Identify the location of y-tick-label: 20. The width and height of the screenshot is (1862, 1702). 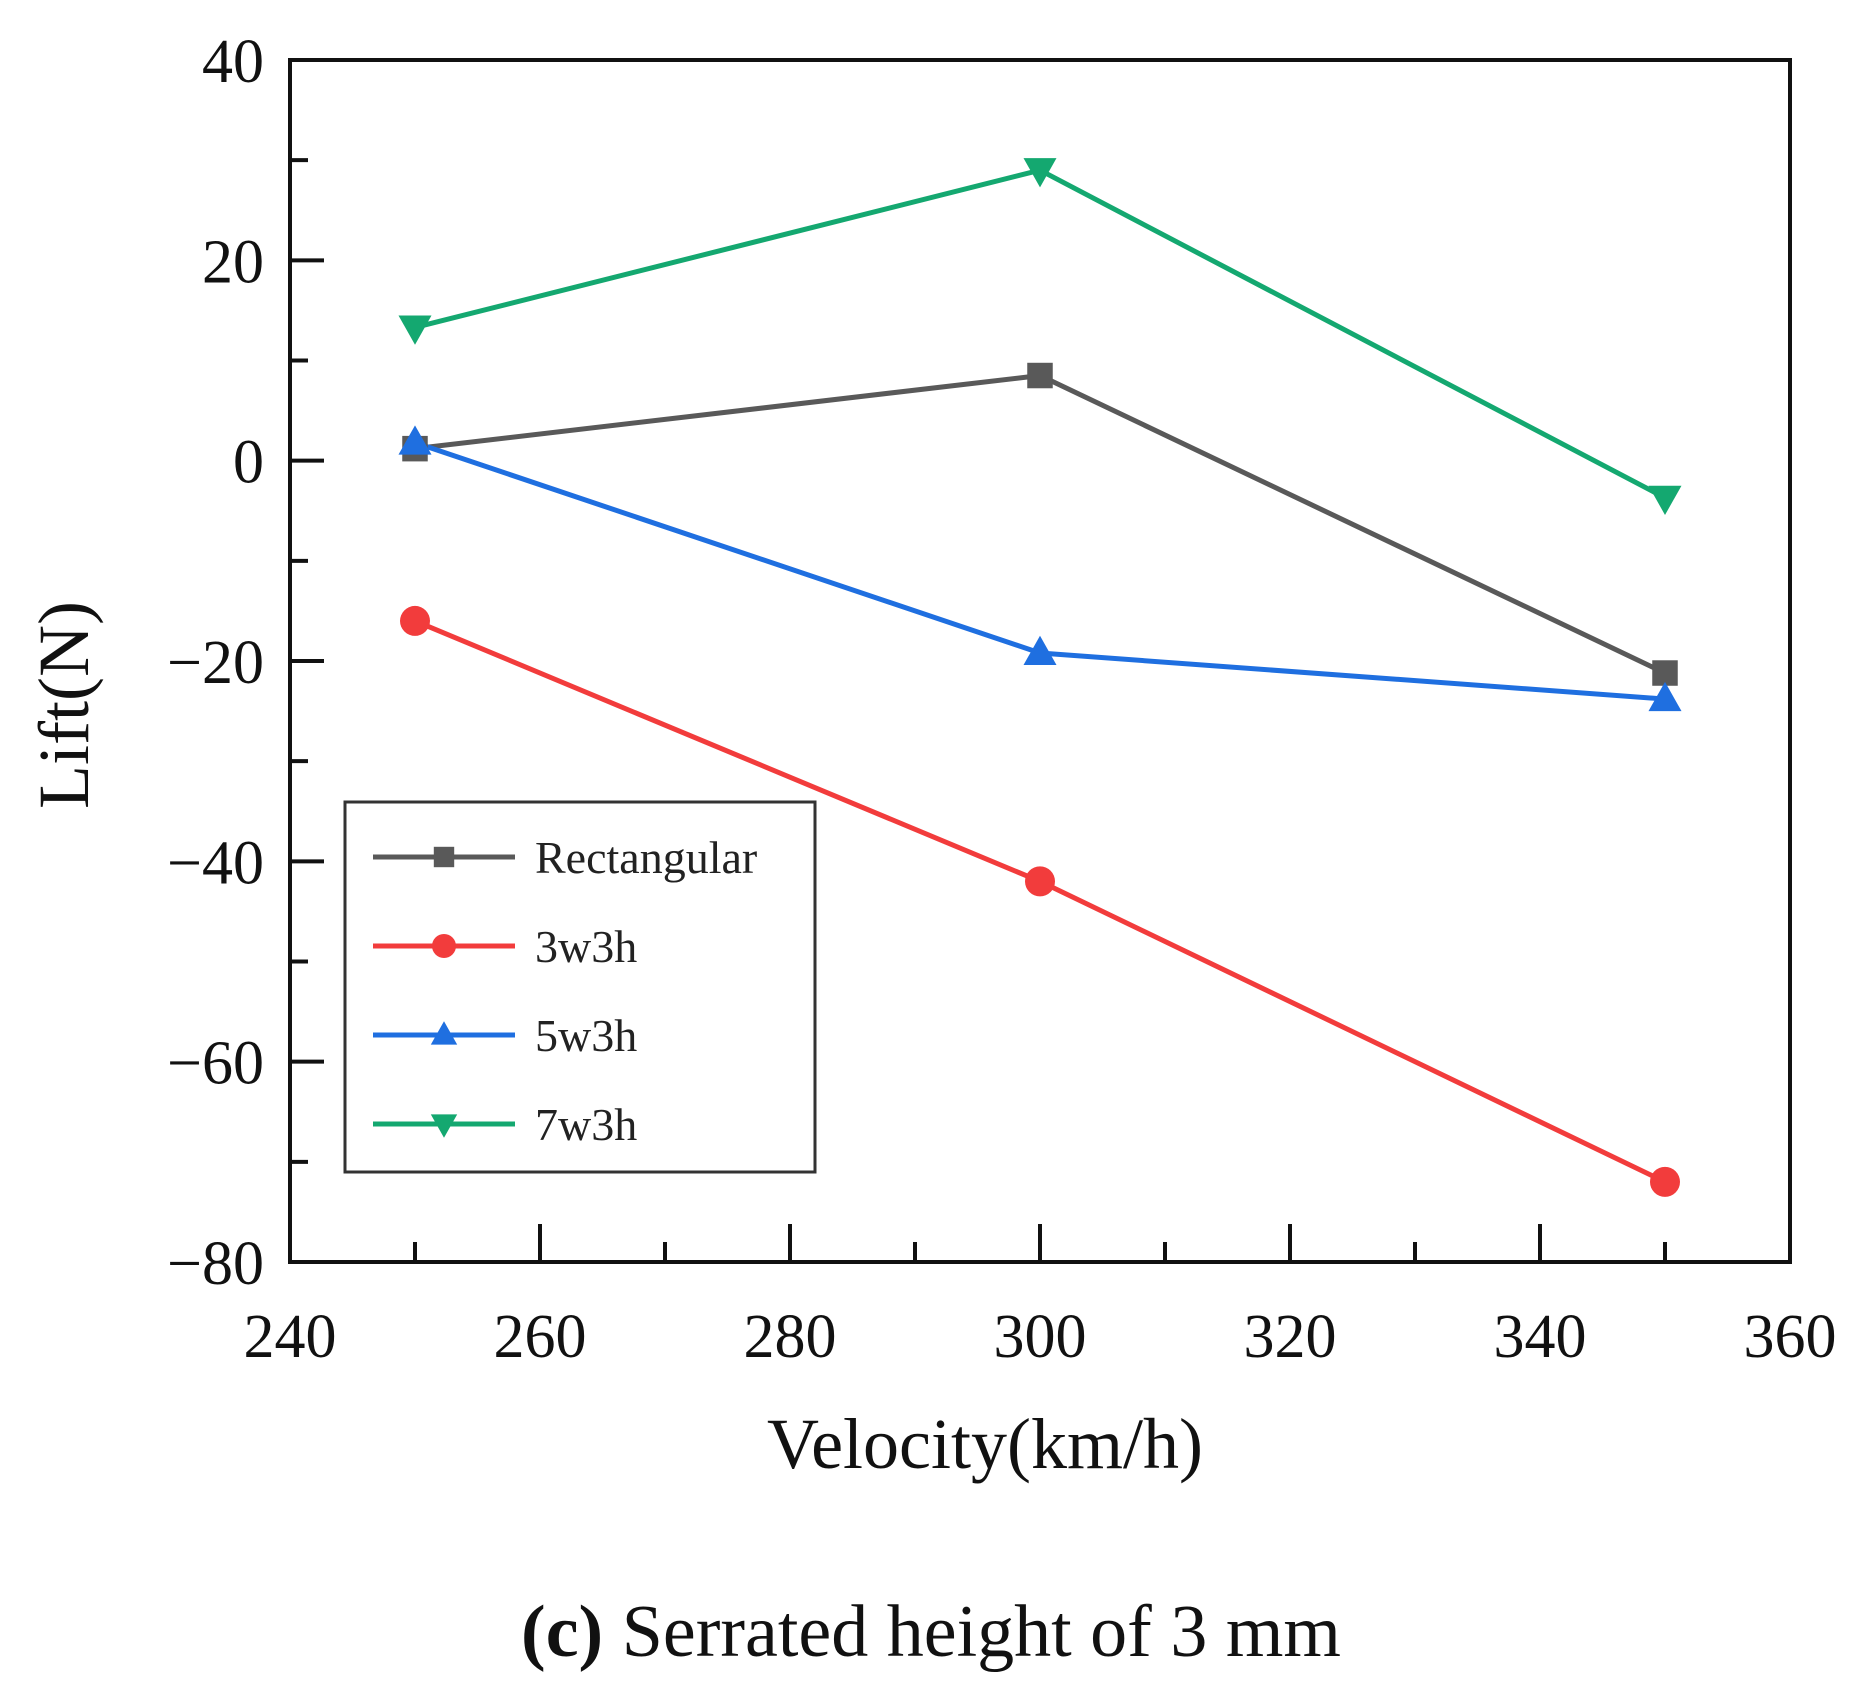
(233, 262).